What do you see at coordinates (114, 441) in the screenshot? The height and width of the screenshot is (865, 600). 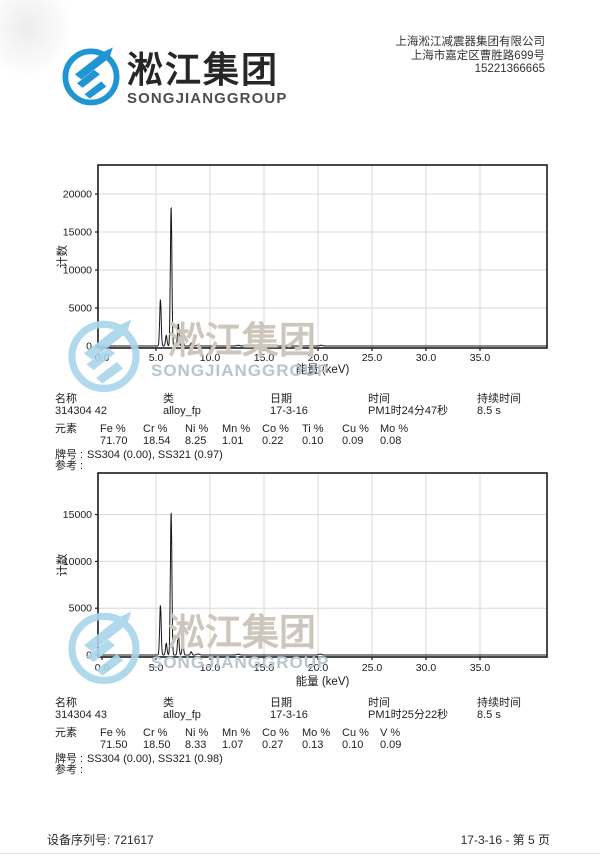 I see `element-value: 71.70` at bounding box center [114, 441].